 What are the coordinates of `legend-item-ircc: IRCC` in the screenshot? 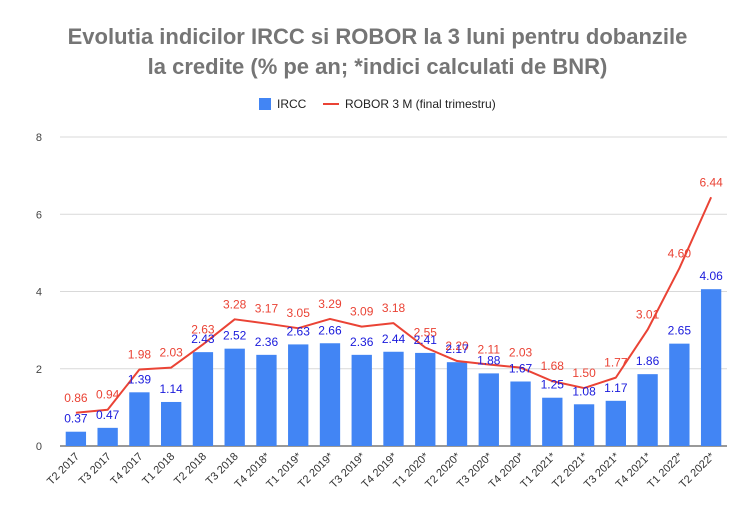 It's located at (282, 104).